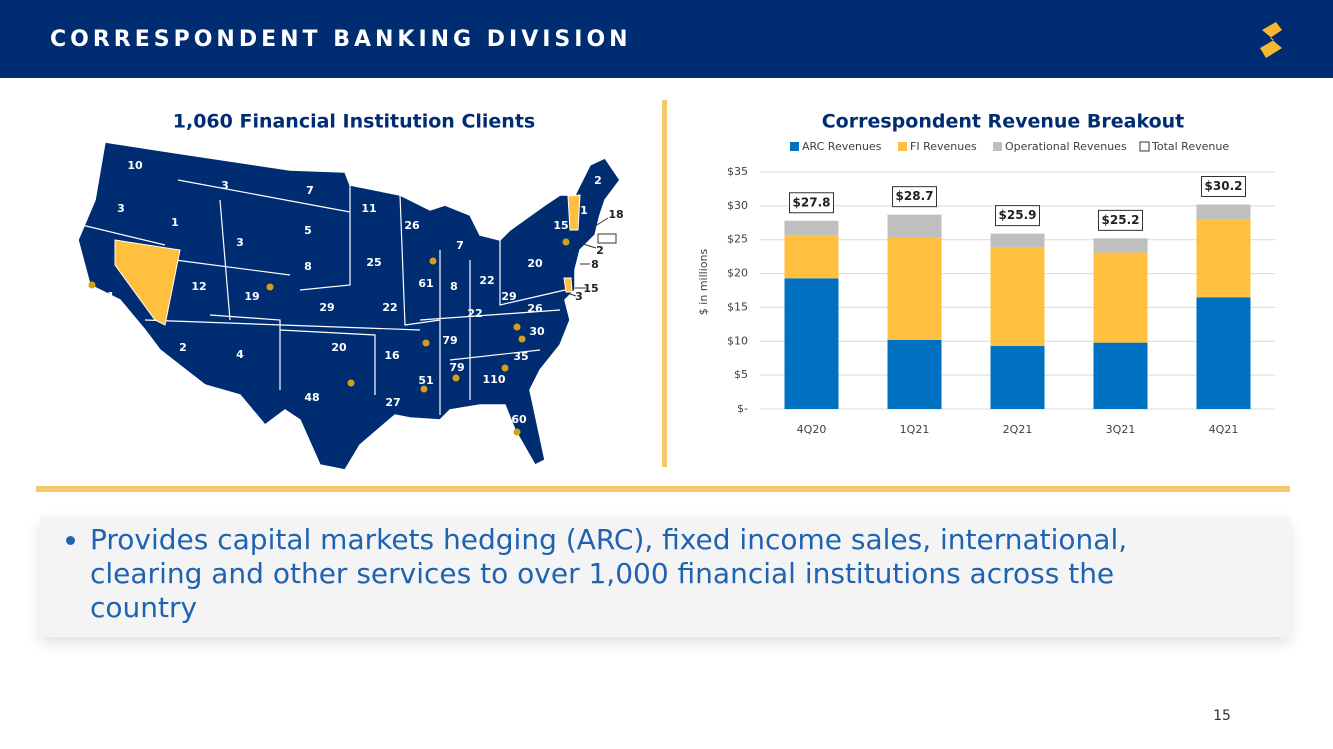 The height and width of the screenshot is (749, 1333). Describe the element at coordinates (1222, 716) in the screenshot. I see `page-number: 15` at that location.